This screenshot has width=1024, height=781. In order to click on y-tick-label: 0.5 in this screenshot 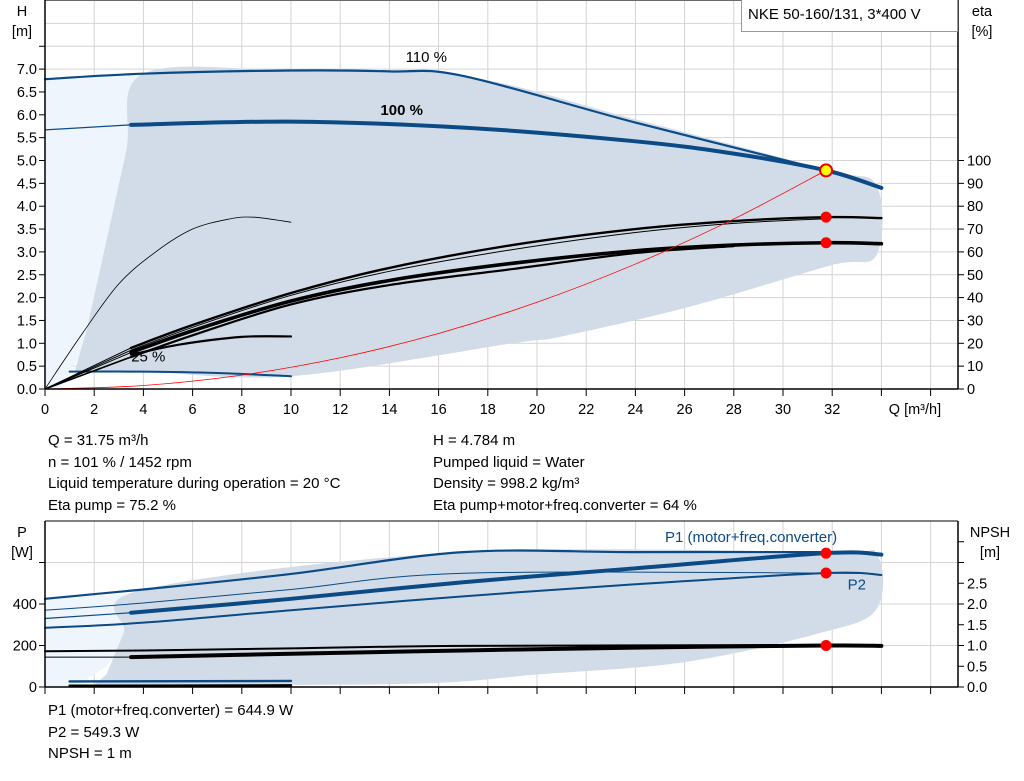, I will do `click(27, 367)`.